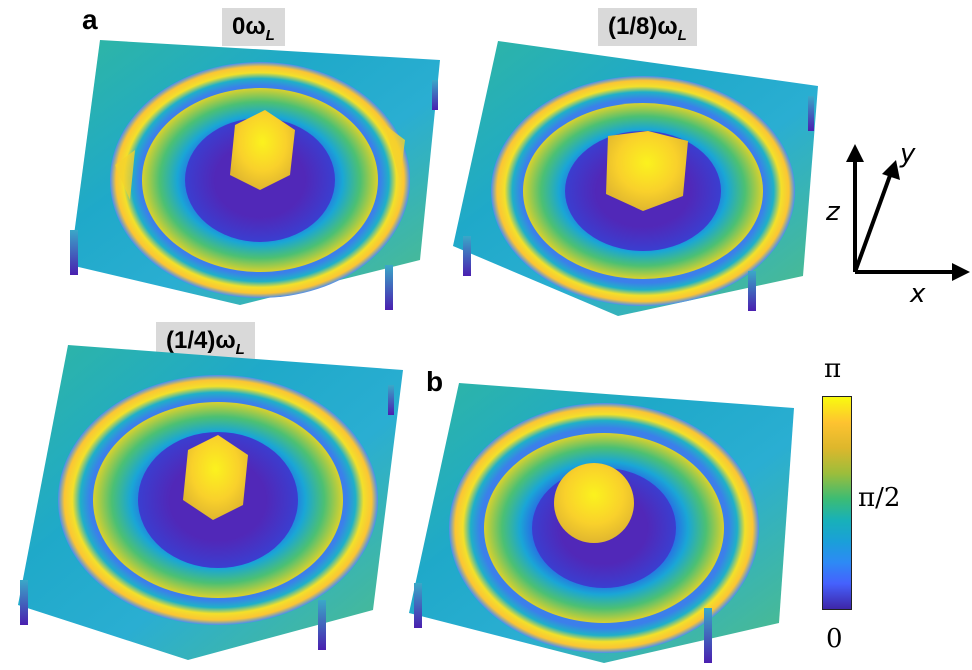 This screenshot has height=670, width=972. What do you see at coordinates (834, 639) in the screenshot?
I see `colorbar-bottom-label: 0` at bounding box center [834, 639].